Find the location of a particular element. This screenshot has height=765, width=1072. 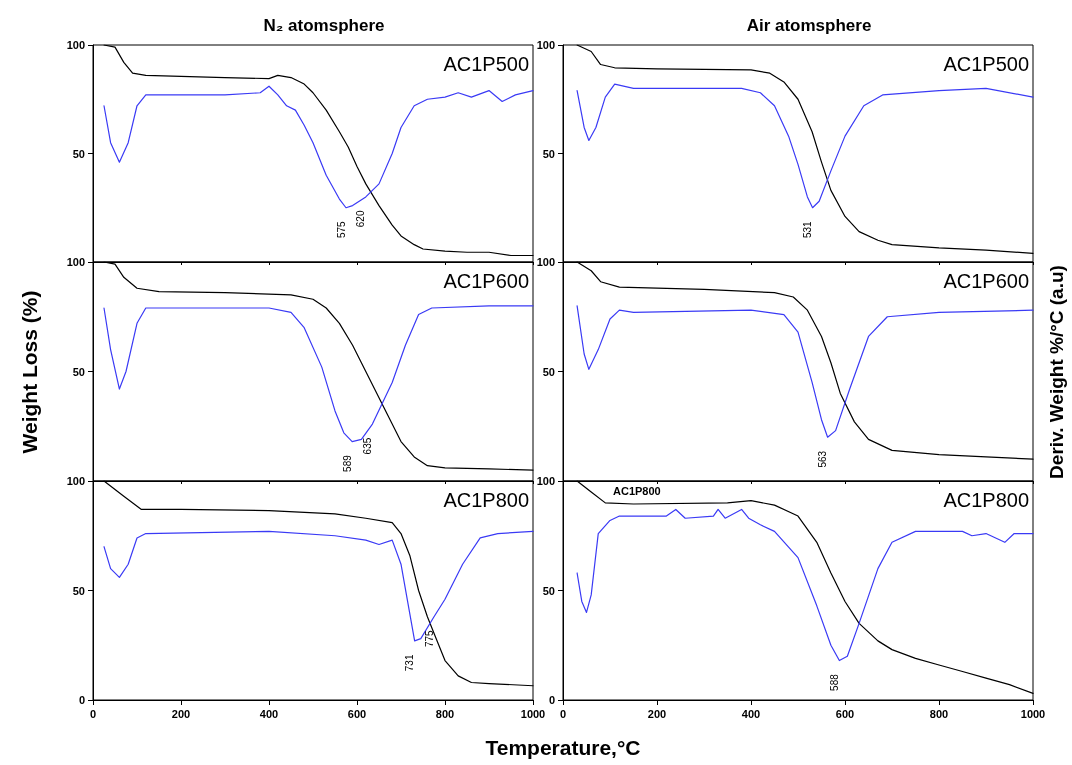

chart-title: Air atomsphere is located at coordinates (809, 25).